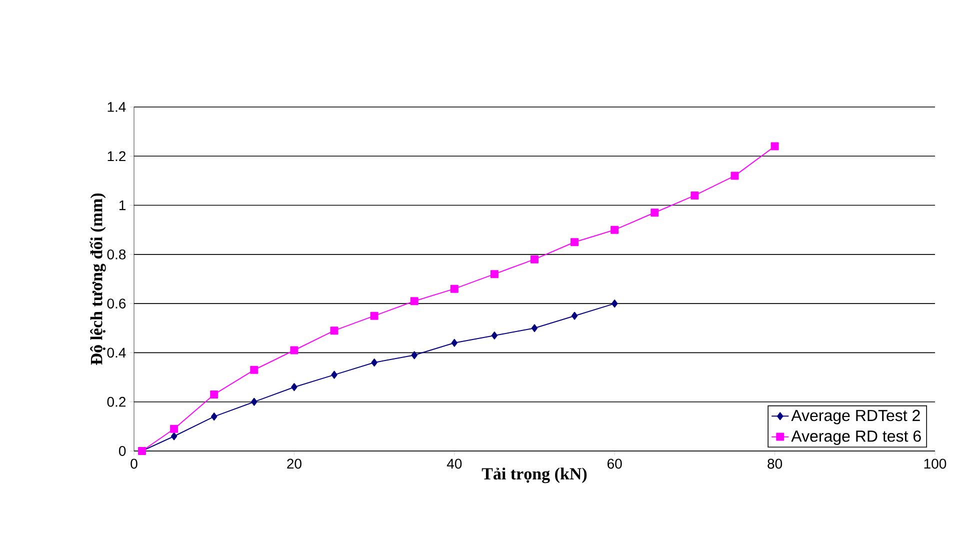  What do you see at coordinates (117, 156) in the screenshot?
I see `y-tick-label: 1.2` at bounding box center [117, 156].